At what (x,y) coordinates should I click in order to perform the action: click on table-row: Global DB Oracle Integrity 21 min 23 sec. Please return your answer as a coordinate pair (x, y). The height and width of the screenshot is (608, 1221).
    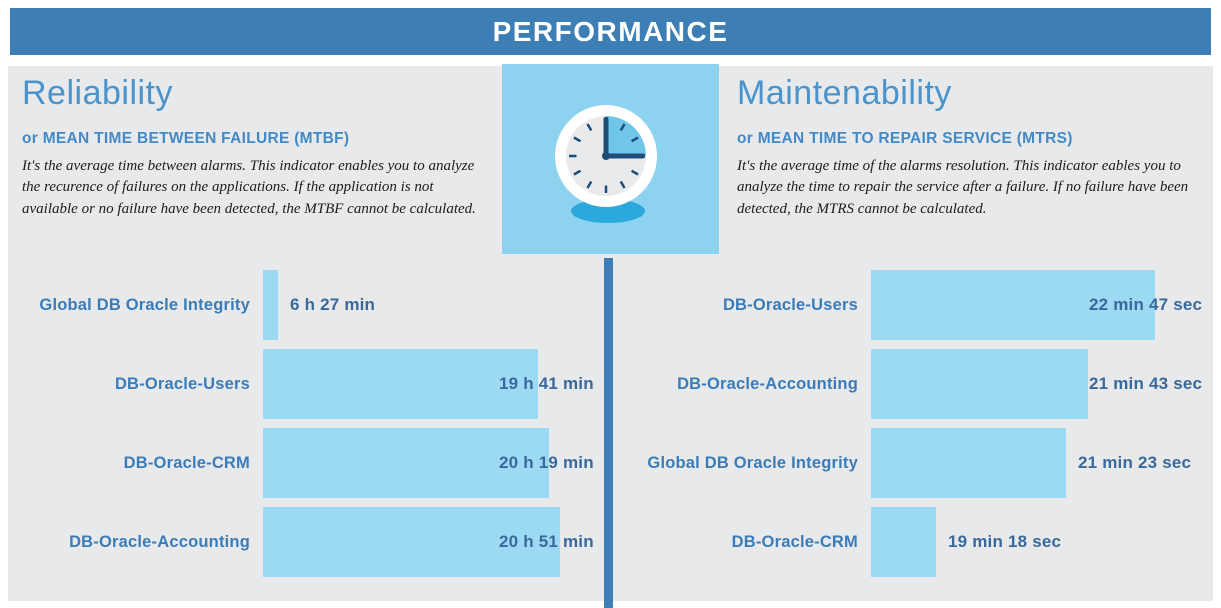
    Looking at the image, I should click on (917, 463).